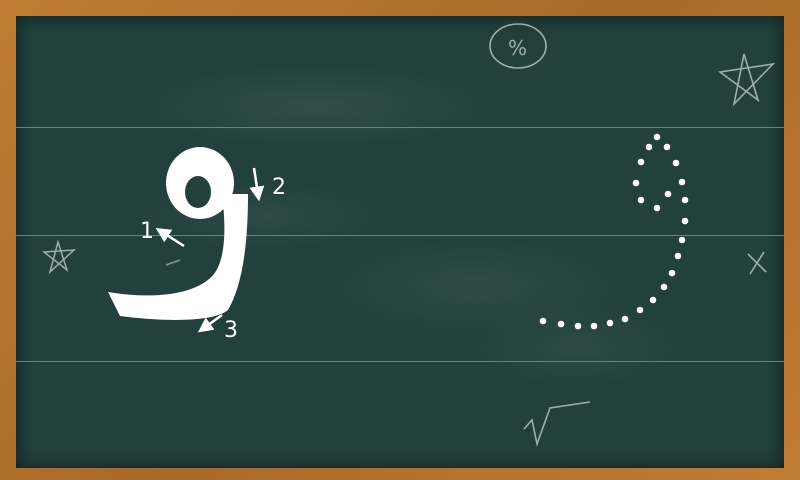 This screenshot has width=800, height=480. I want to click on stroke-step-1: 1, so click(162, 233).